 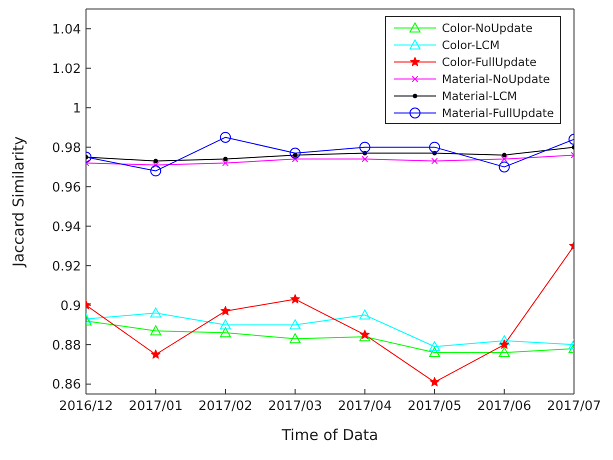 What do you see at coordinates (66, 227) in the screenshot?
I see `y-tick-label: 0.94` at bounding box center [66, 227].